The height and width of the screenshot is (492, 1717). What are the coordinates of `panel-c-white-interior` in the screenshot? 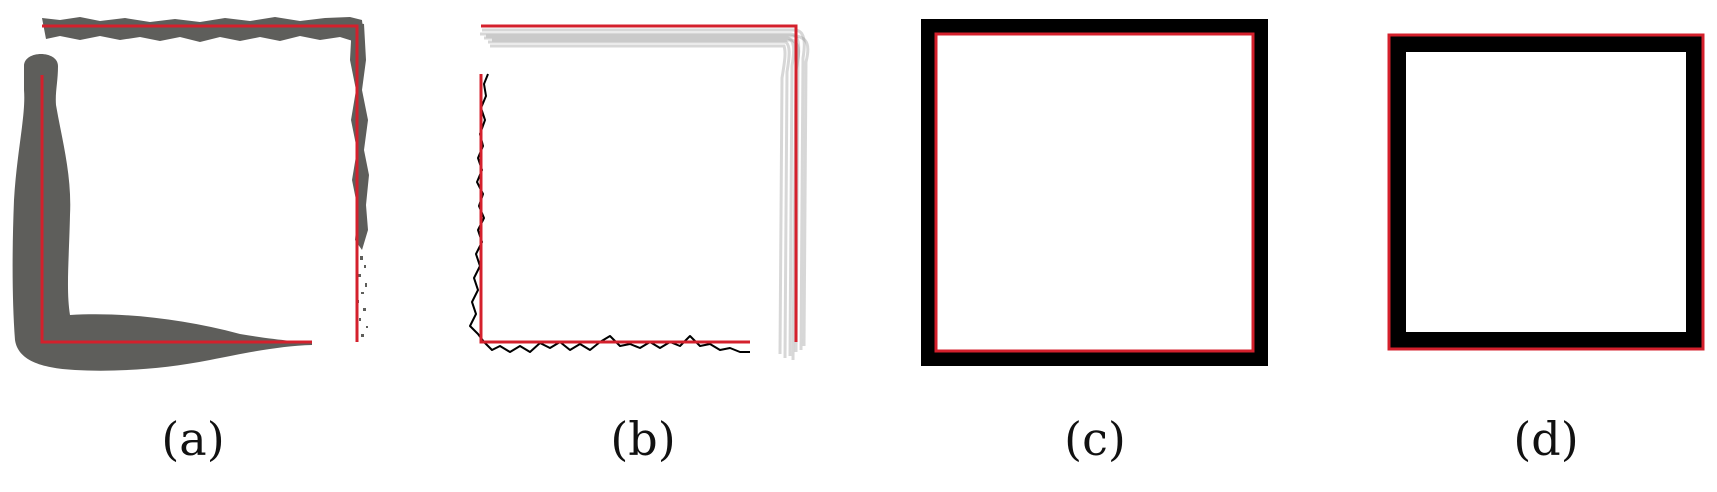 It's located at (1094, 192).